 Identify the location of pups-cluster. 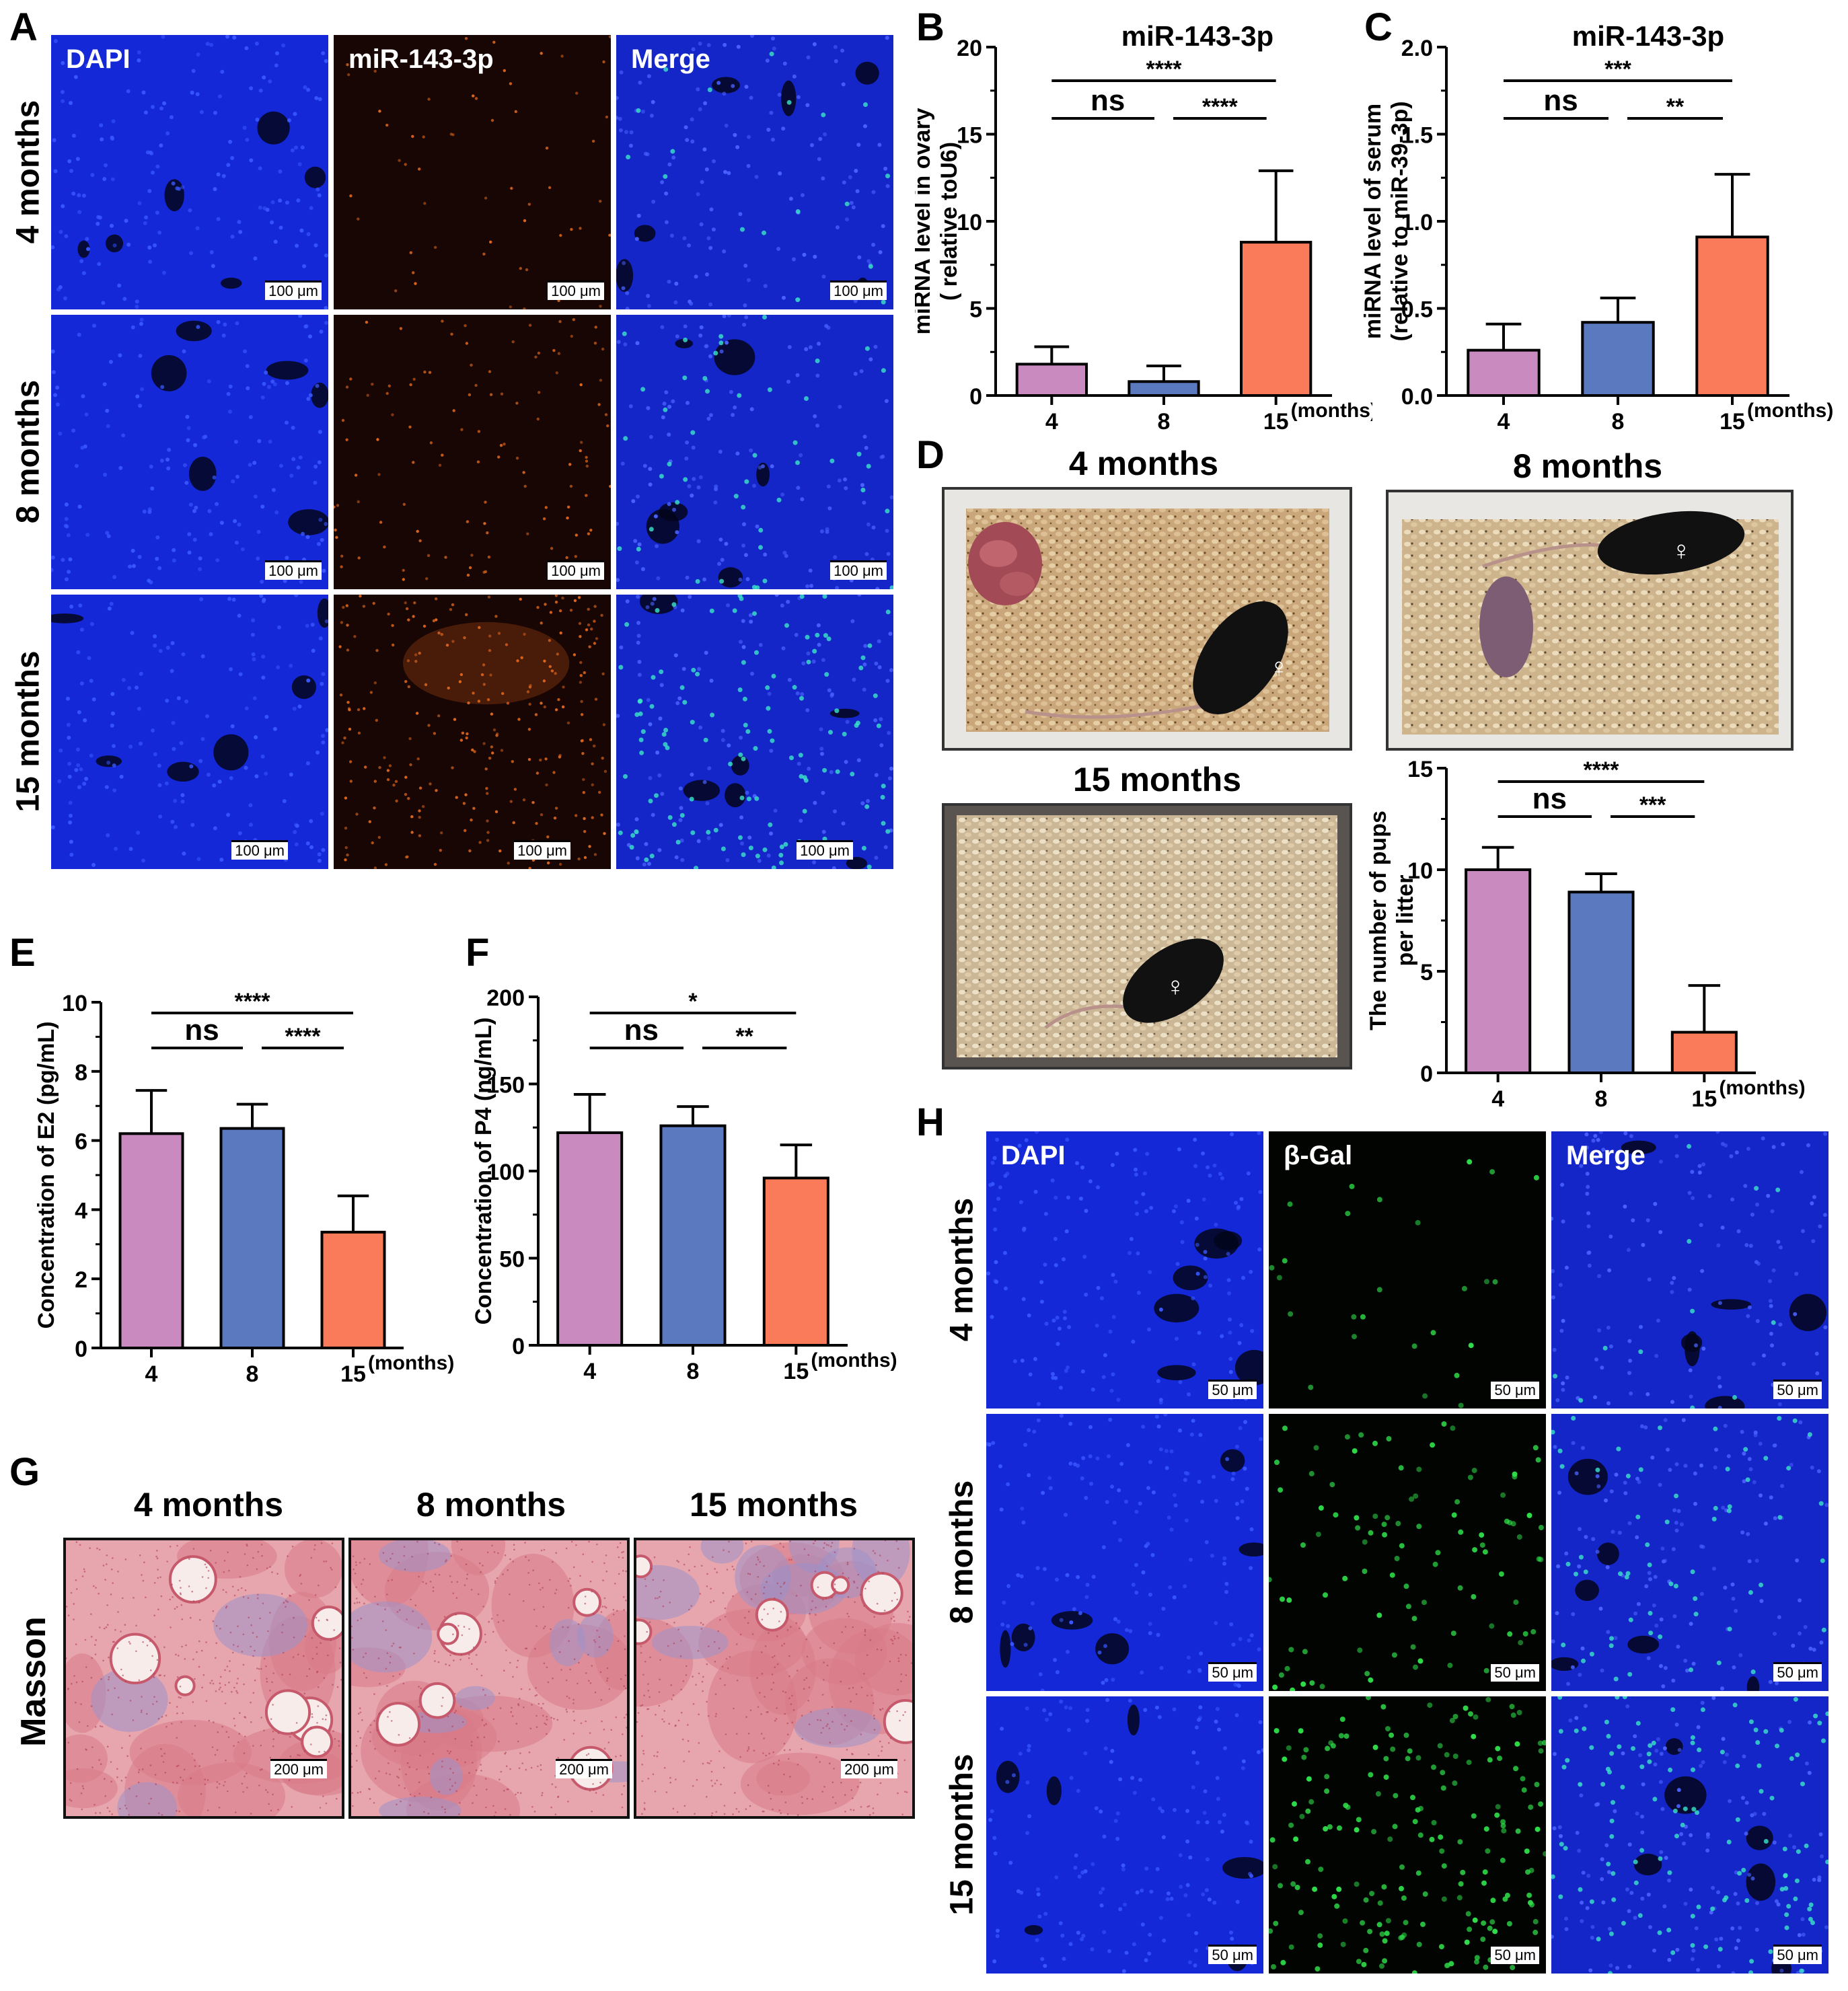
(1506, 626).